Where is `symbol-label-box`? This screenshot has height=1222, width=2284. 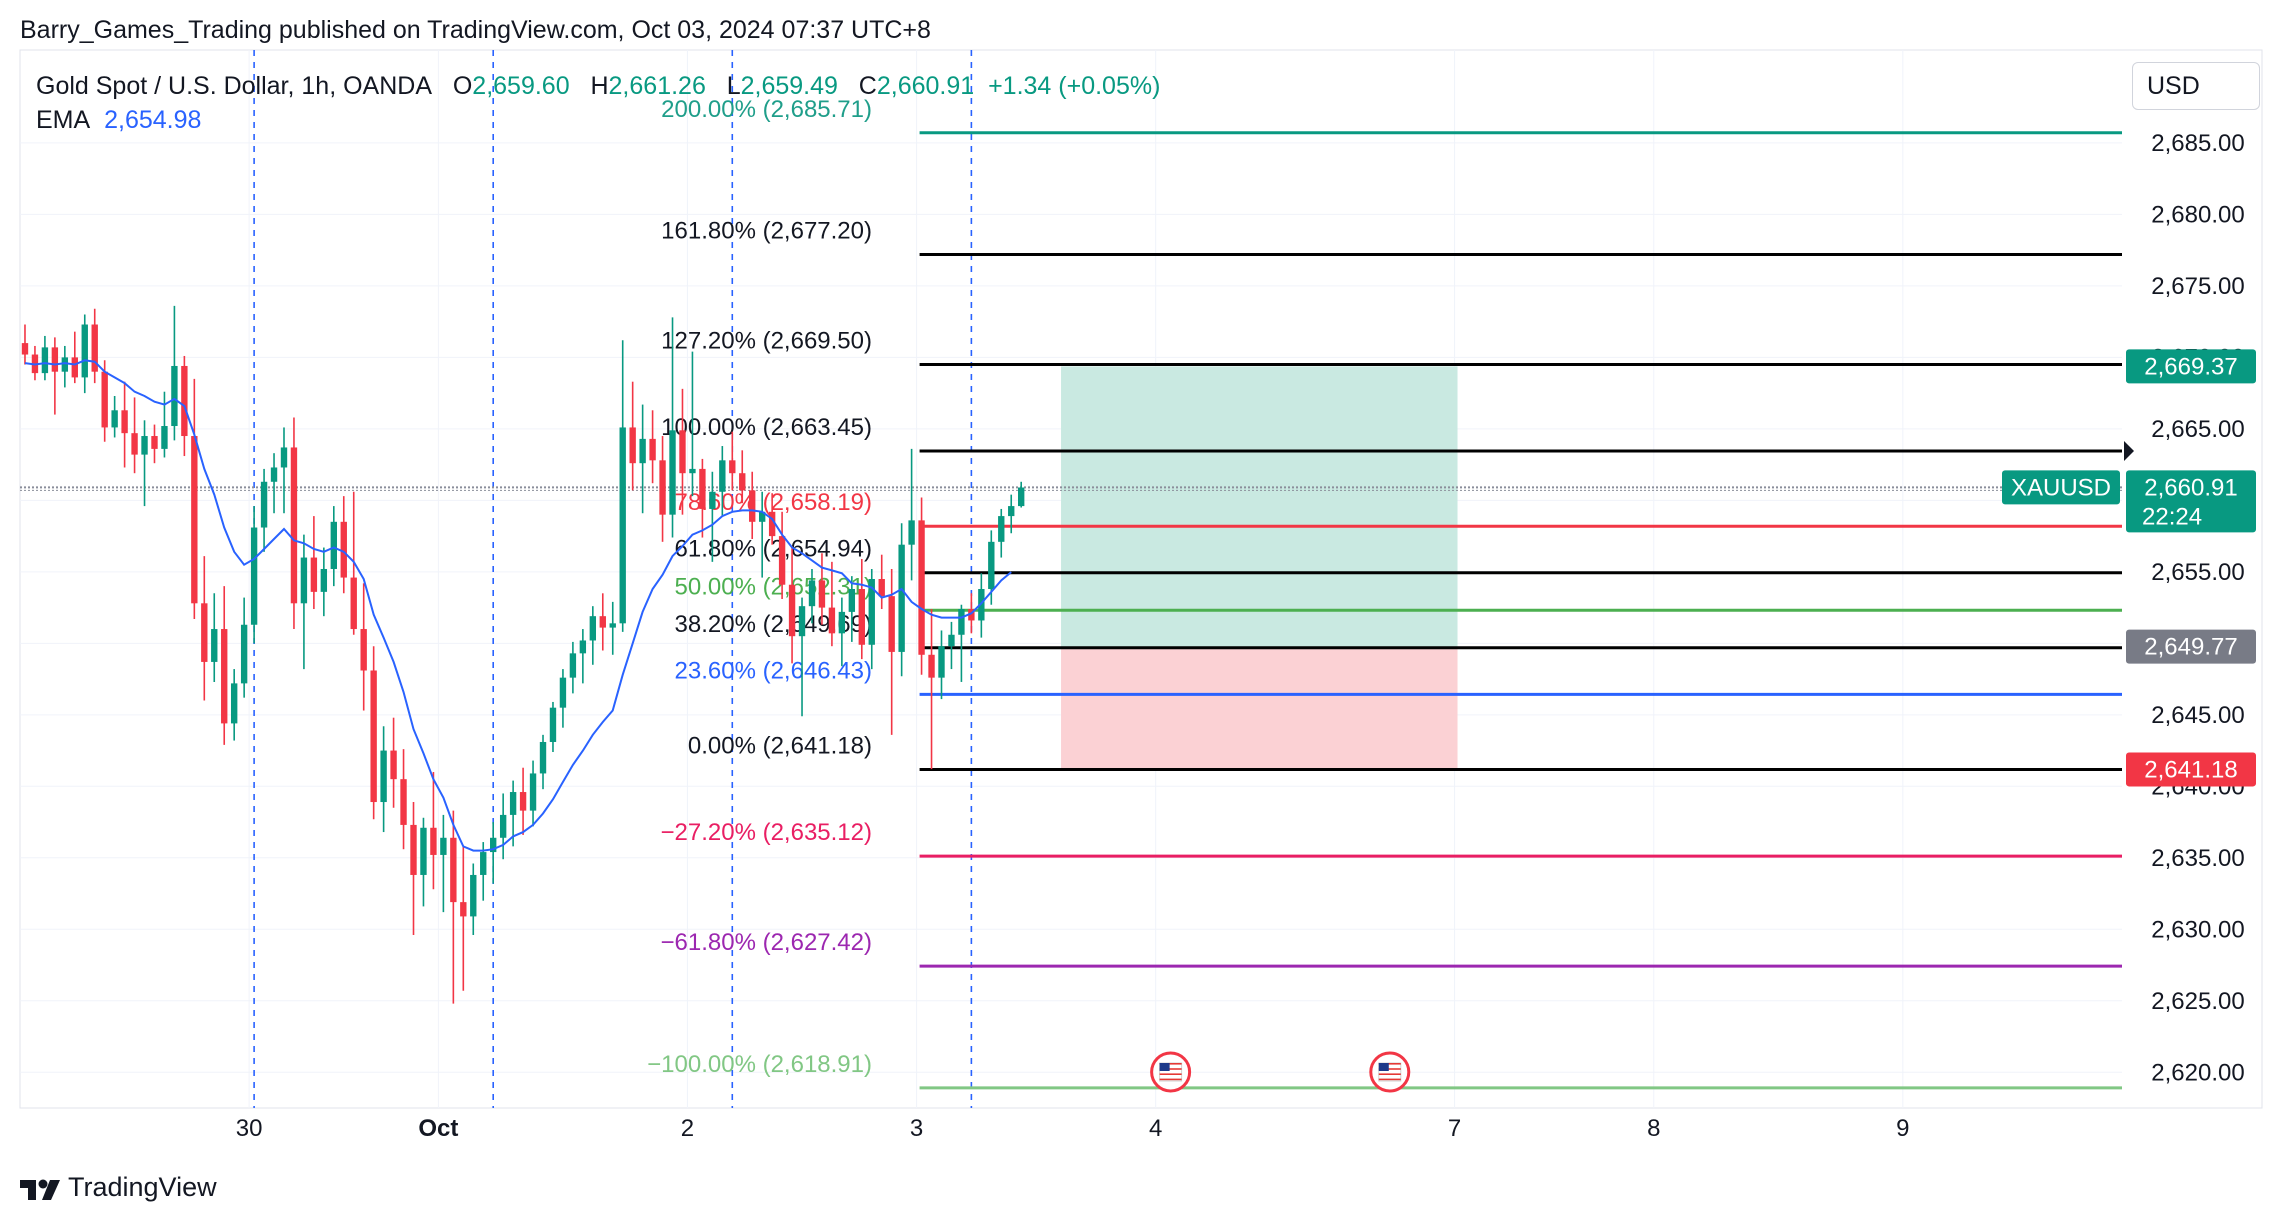 symbol-label-box is located at coordinates (2061, 487).